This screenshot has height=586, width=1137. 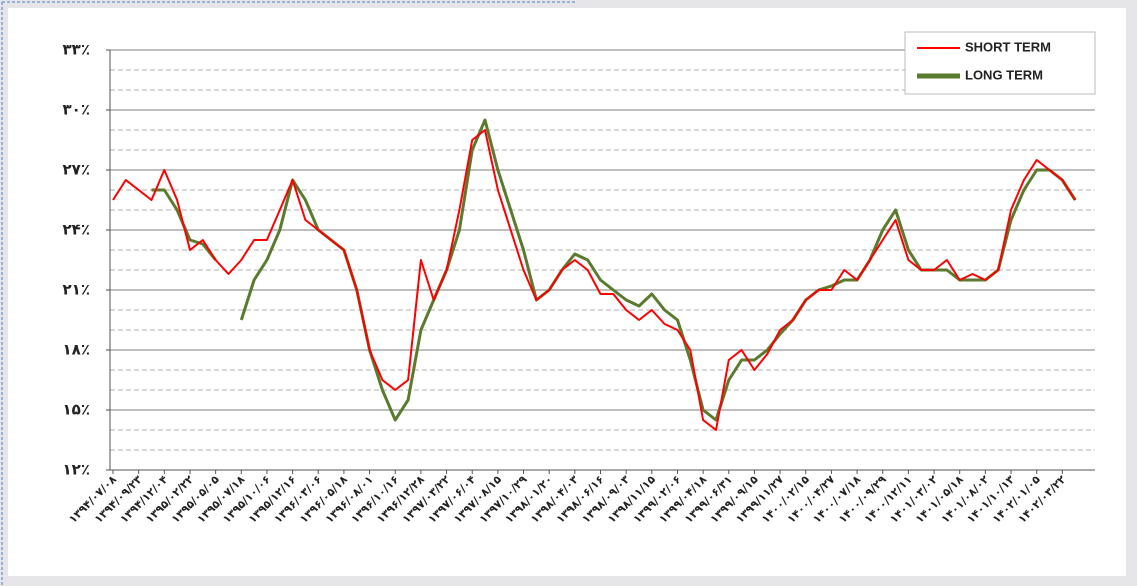 I want to click on y-tick-label: ۱۸٪, so click(x=76, y=350).